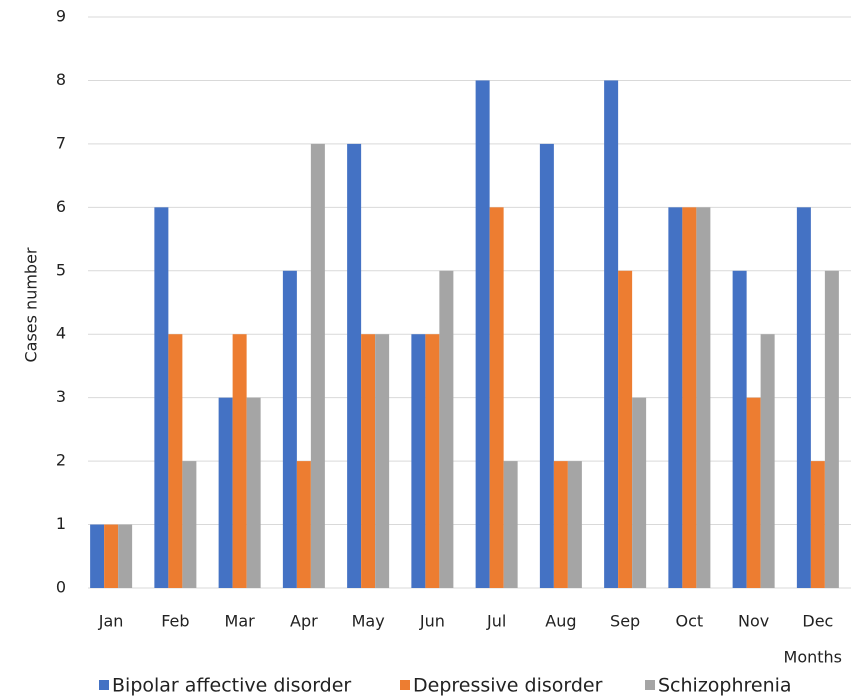  I want to click on y-tick-label: 2, so click(61, 460).